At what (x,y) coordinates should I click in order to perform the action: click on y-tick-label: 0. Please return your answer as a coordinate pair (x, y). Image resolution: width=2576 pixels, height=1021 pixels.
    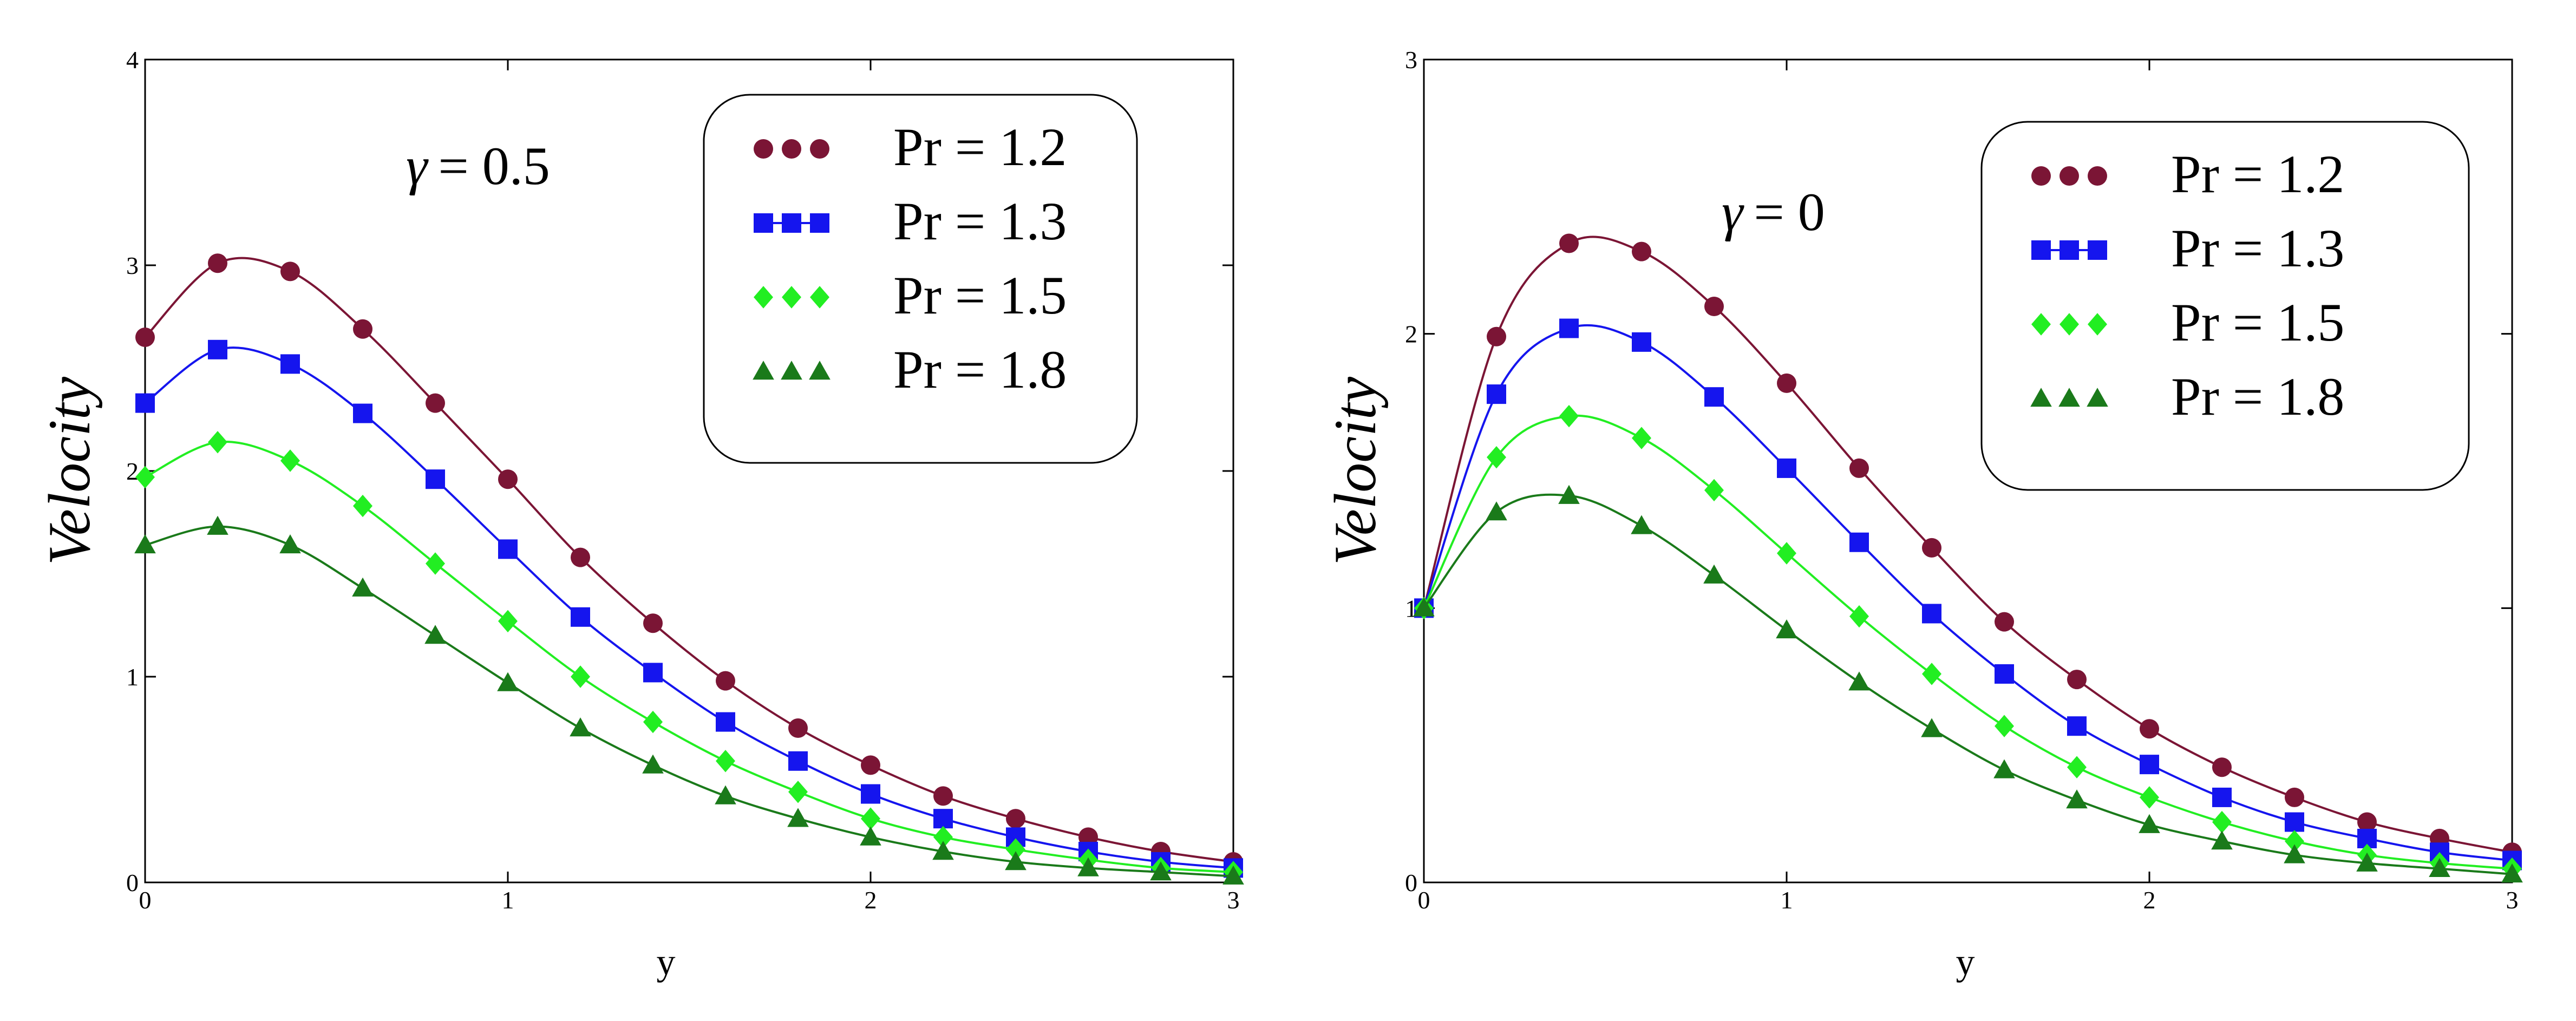
    Looking at the image, I should click on (132, 882).